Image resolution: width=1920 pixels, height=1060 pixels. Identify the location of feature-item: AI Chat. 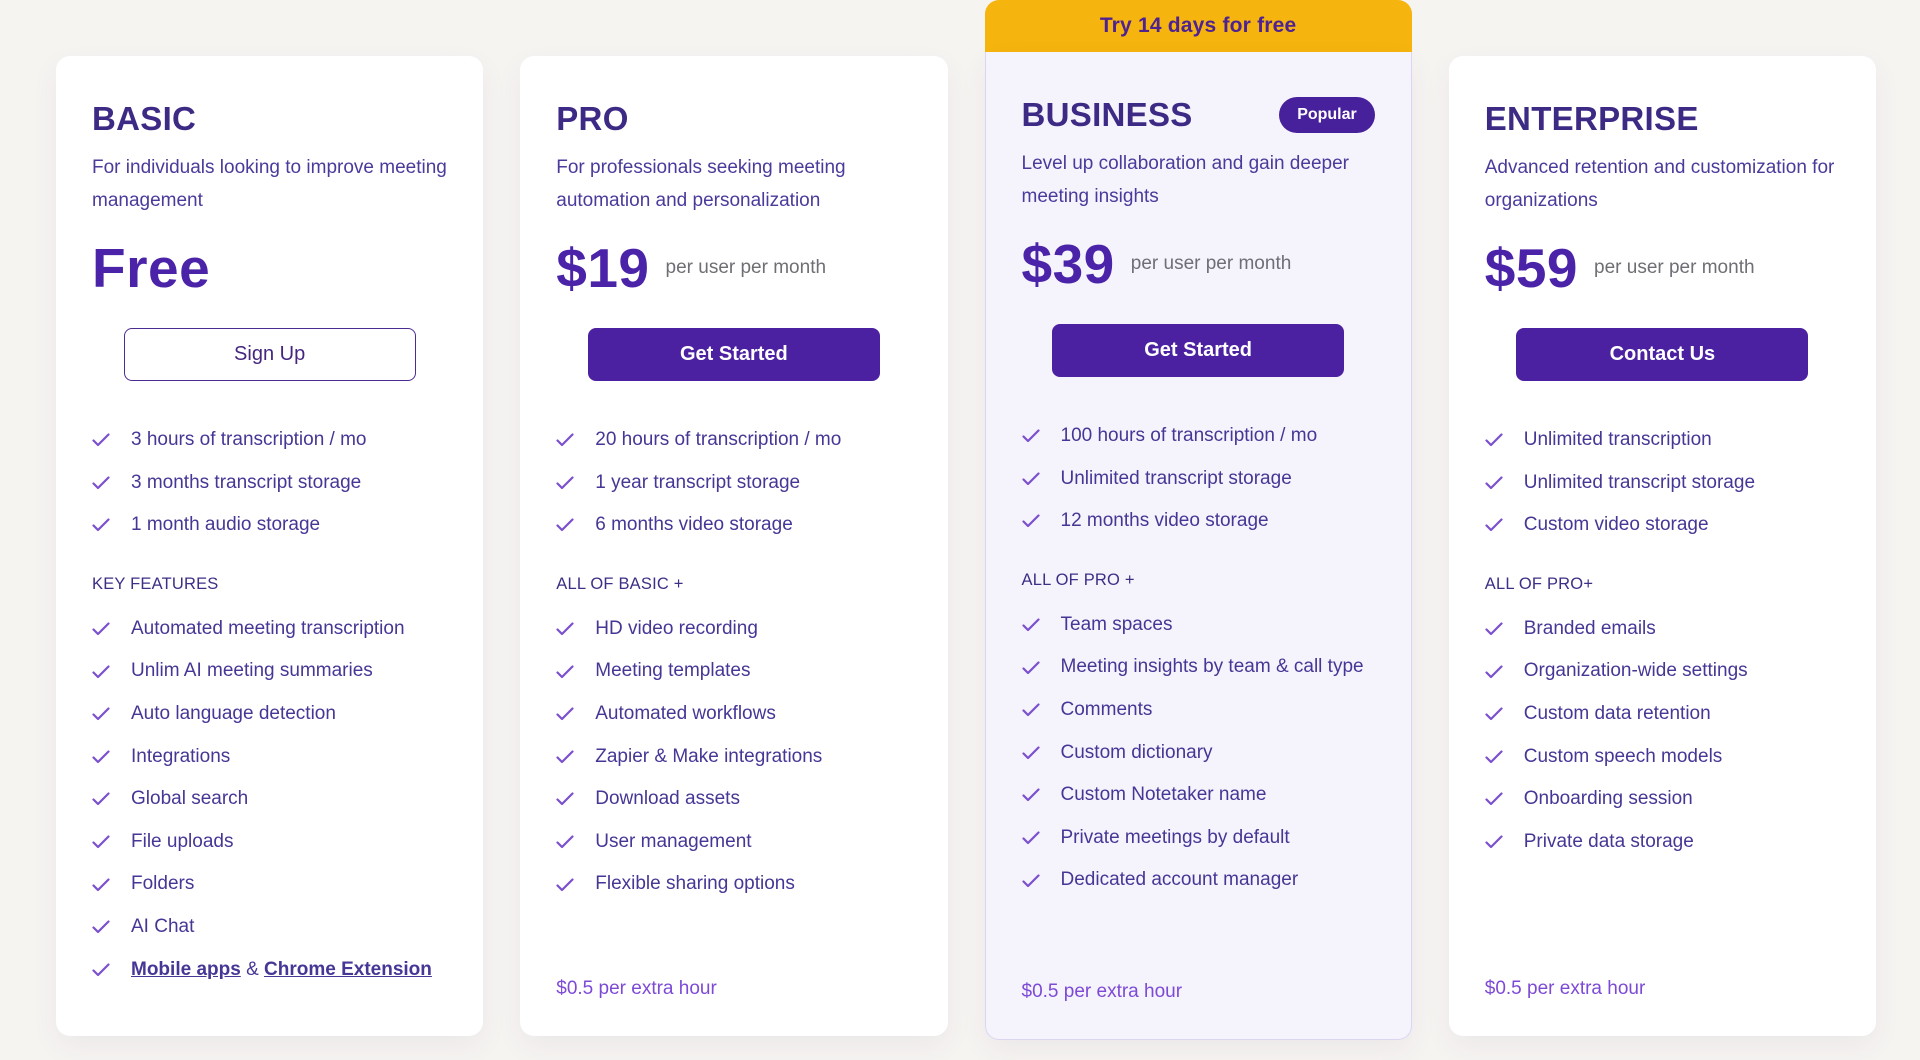
(269, 927).